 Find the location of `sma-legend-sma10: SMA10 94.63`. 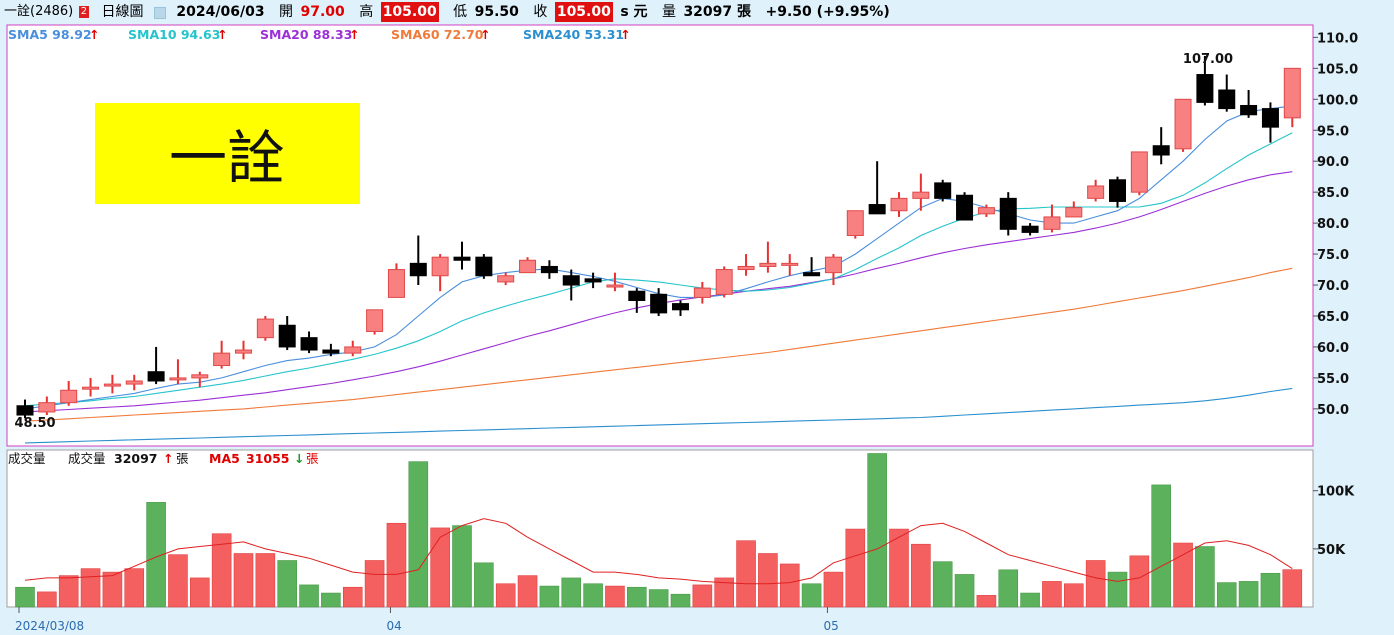

sma-legend-sma10: SMA10 94.63 is located at coordinates (174, 34).